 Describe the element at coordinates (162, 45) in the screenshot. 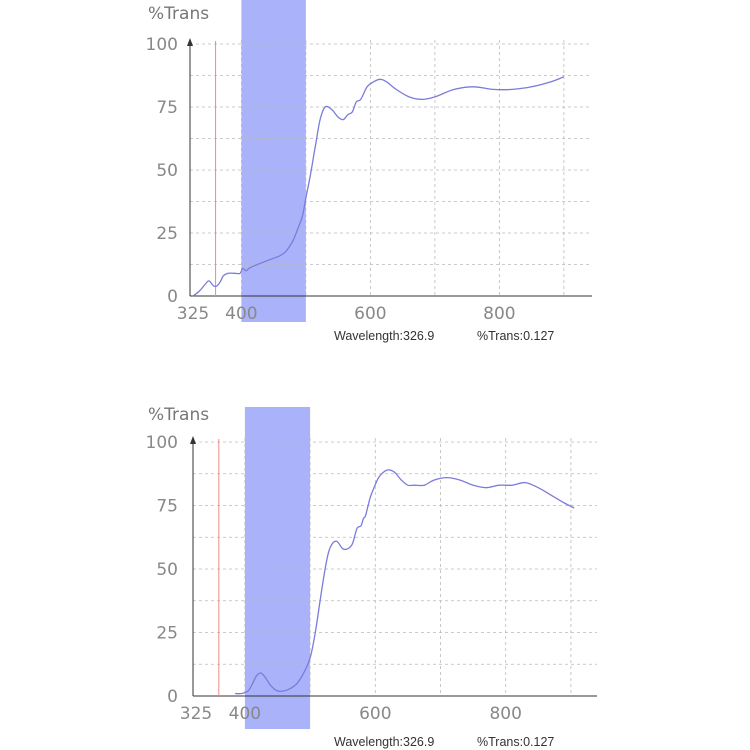

I see `p1-y-tick-label: 100` at that location.